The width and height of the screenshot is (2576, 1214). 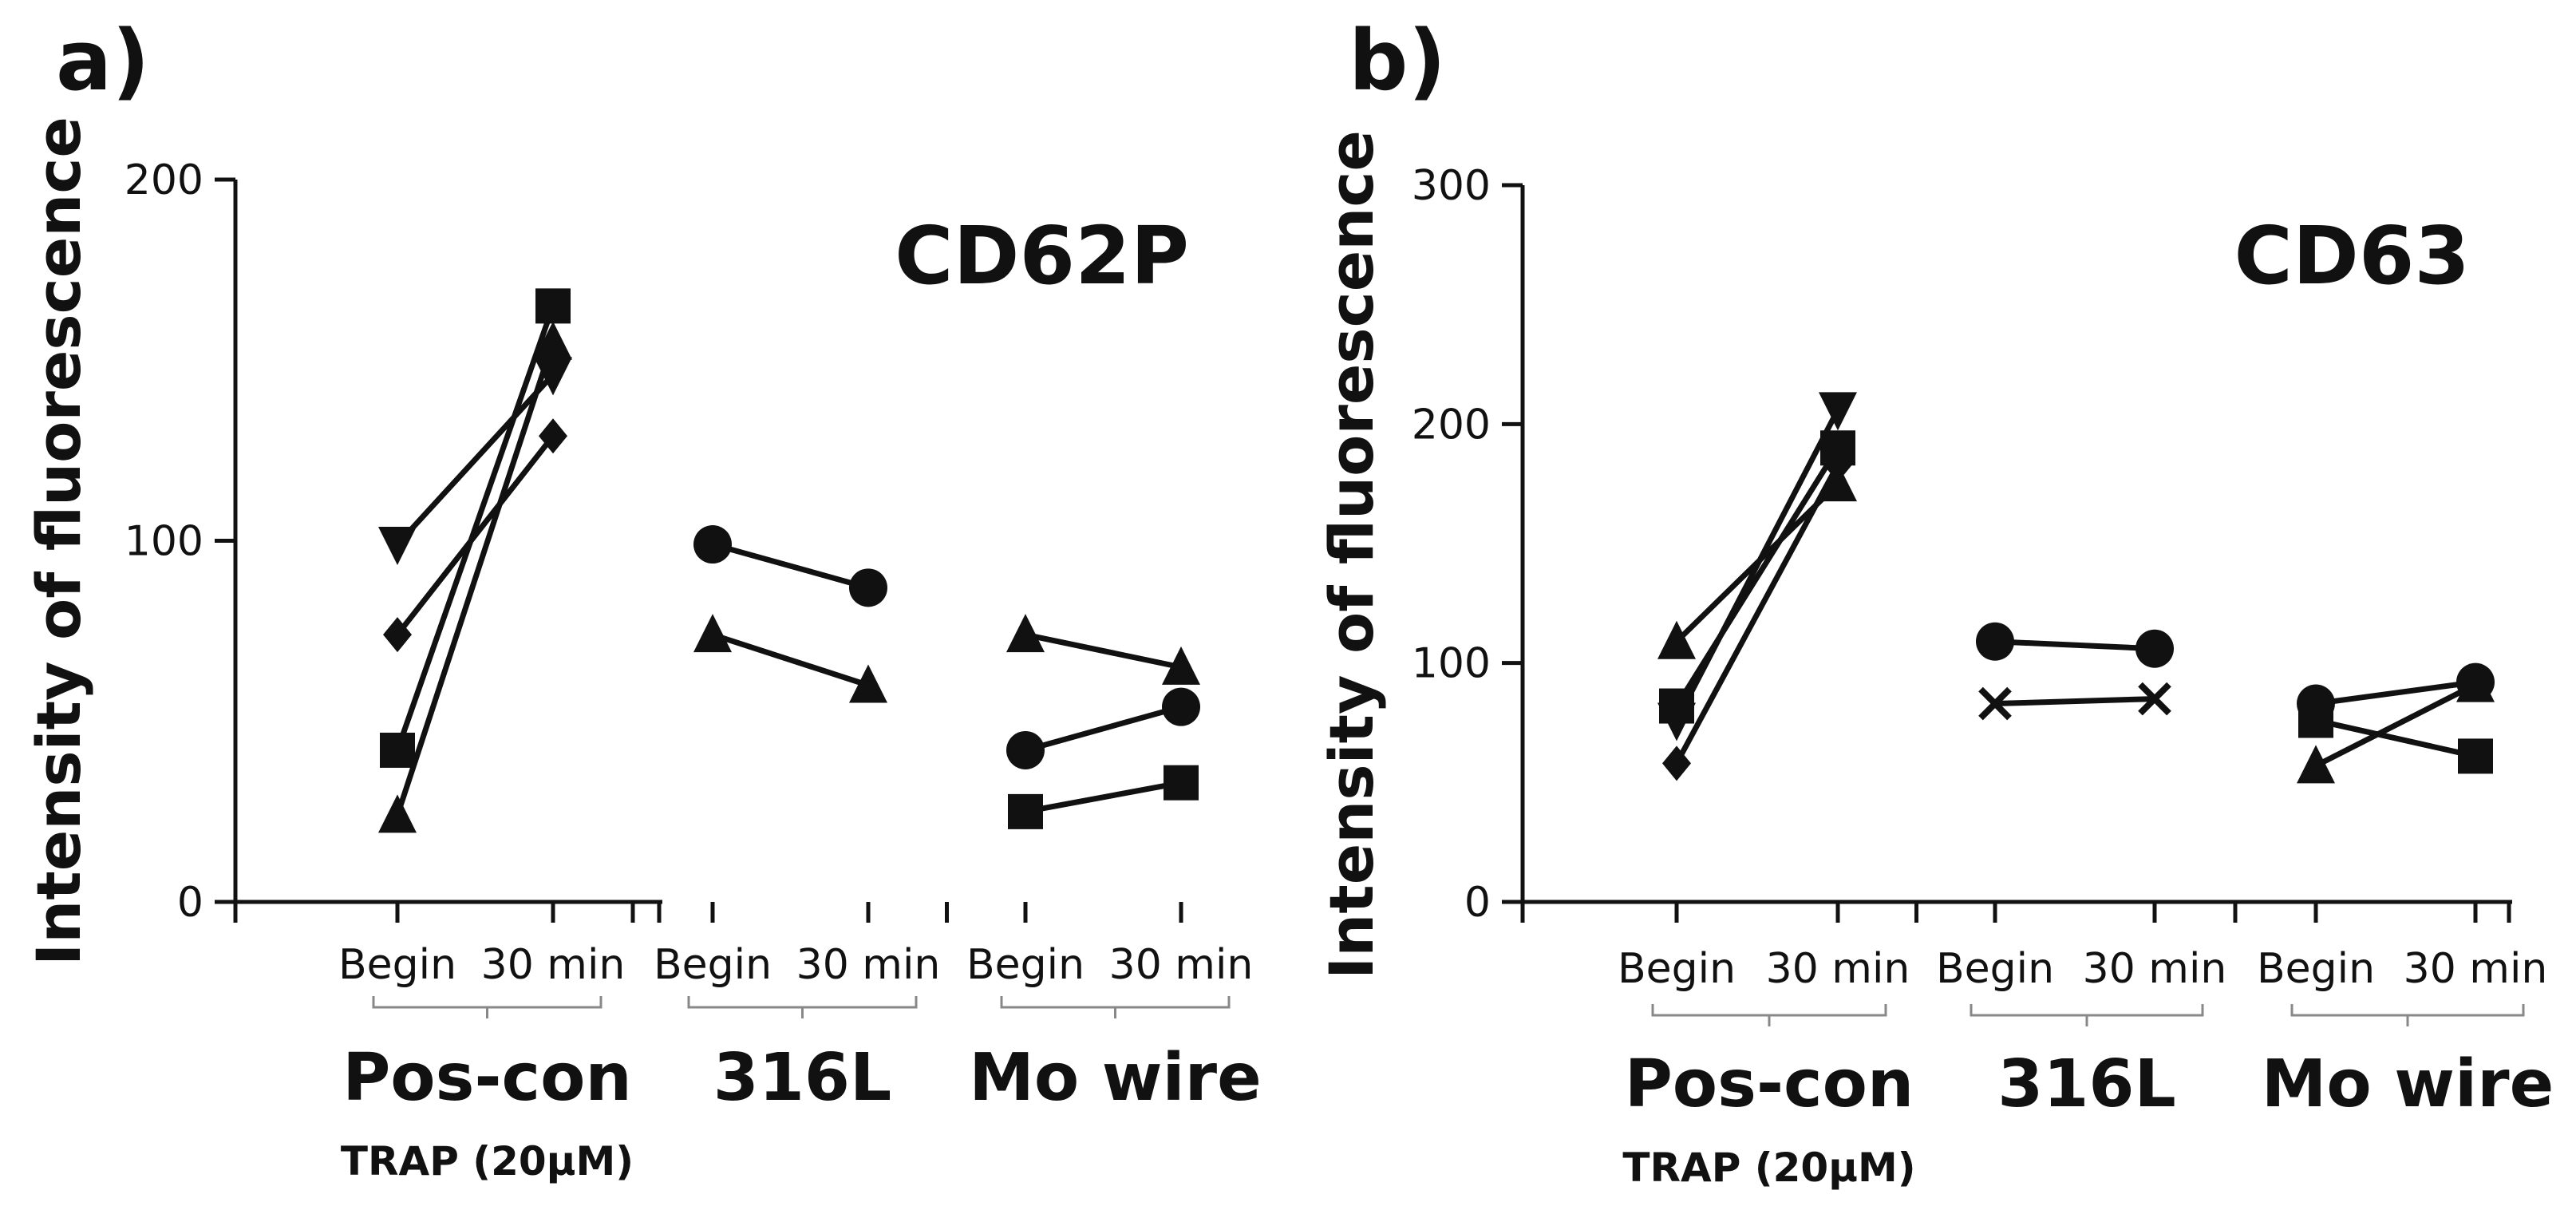 What do you see at coordinates (1451, 186) in the screenshot?
I see `y-tick-label: 300` at bounding box center [1451, 186].